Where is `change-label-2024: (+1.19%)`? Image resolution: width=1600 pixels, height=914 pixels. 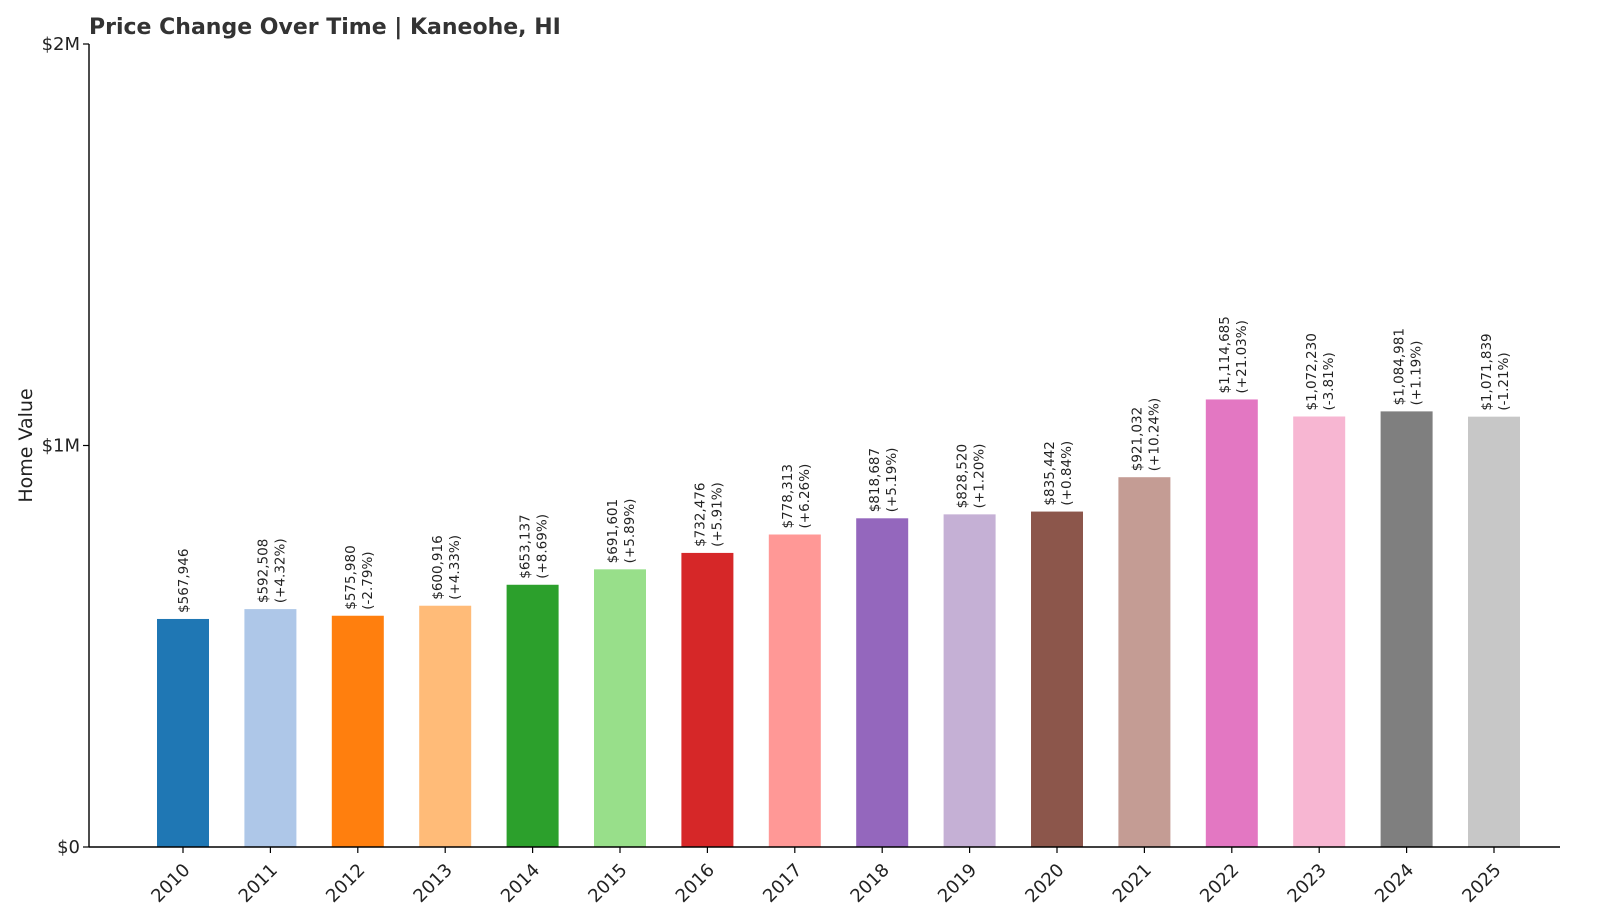 change-label-2024: (+1.19%) is located at coordinates (1417, 373).